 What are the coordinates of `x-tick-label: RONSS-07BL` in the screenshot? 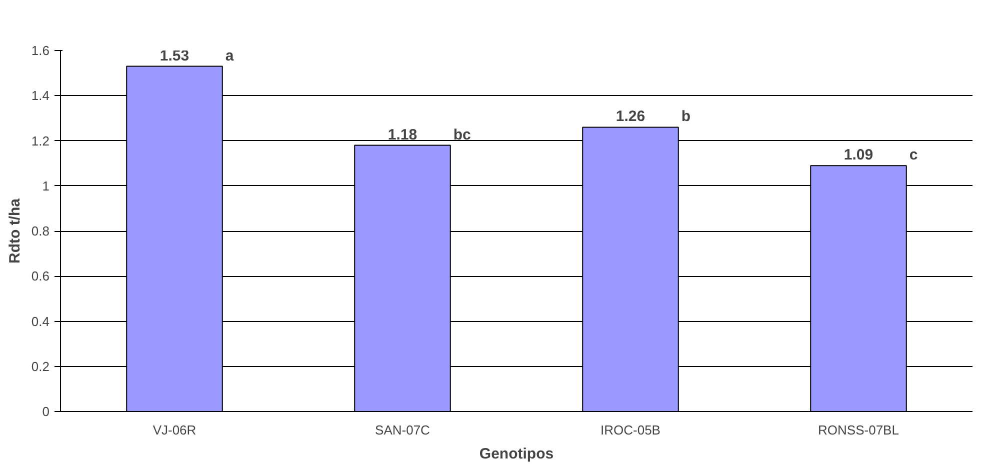 It's located at (858, 430).